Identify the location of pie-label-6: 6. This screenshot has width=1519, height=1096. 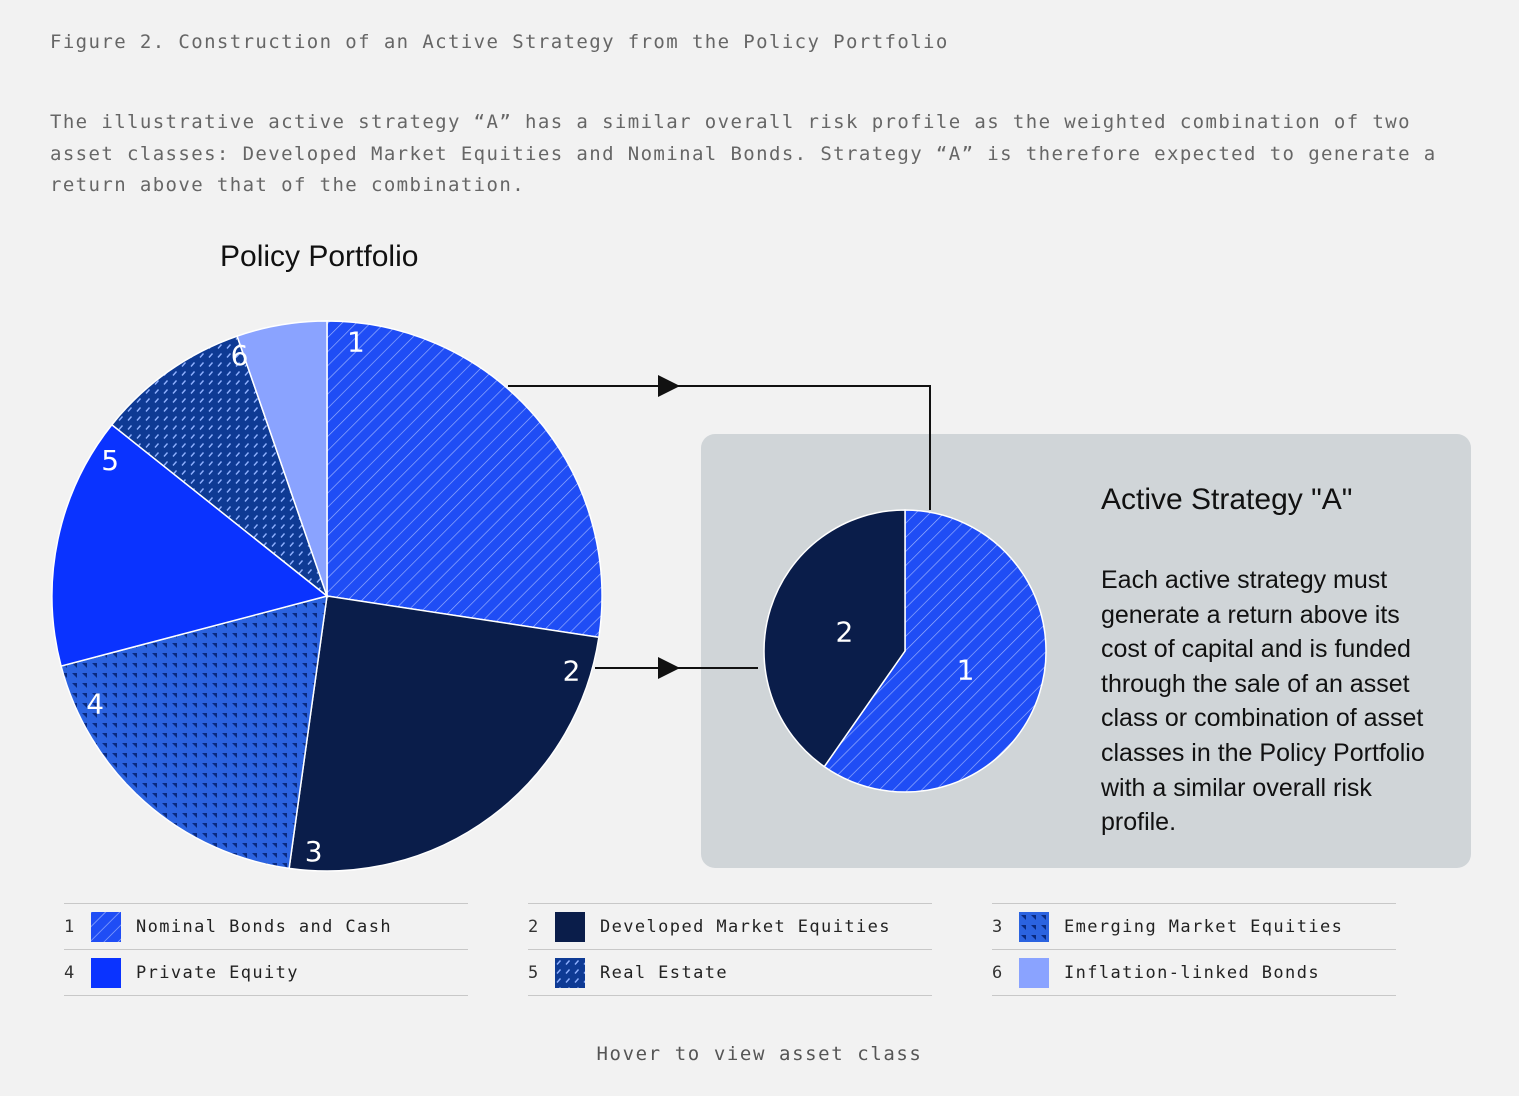
(240, 355).